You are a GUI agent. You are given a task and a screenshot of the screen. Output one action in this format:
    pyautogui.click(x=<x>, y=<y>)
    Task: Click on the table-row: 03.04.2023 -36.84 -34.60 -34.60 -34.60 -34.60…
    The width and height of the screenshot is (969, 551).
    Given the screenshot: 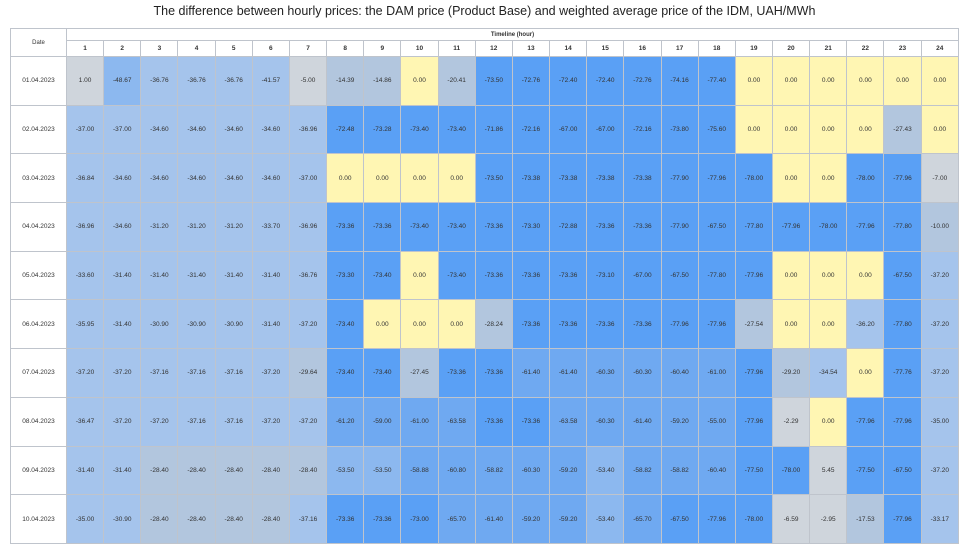 What is the action you would take?
    pyautogui.click(x=485, y=178)
    